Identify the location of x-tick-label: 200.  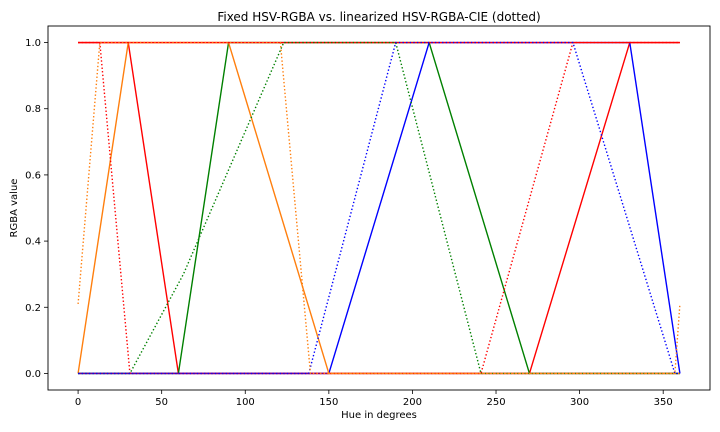
(412, 402).